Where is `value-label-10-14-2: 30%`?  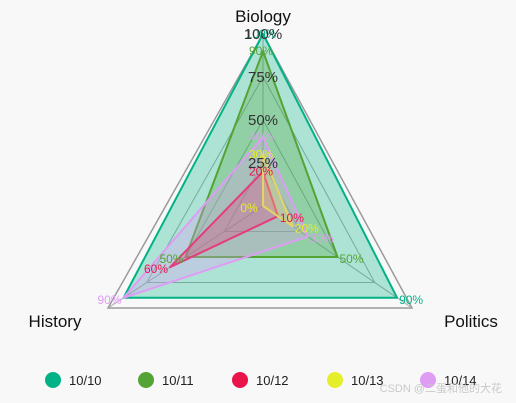
value-label-10-14-2: 30% is located at coordinates (322, 239).